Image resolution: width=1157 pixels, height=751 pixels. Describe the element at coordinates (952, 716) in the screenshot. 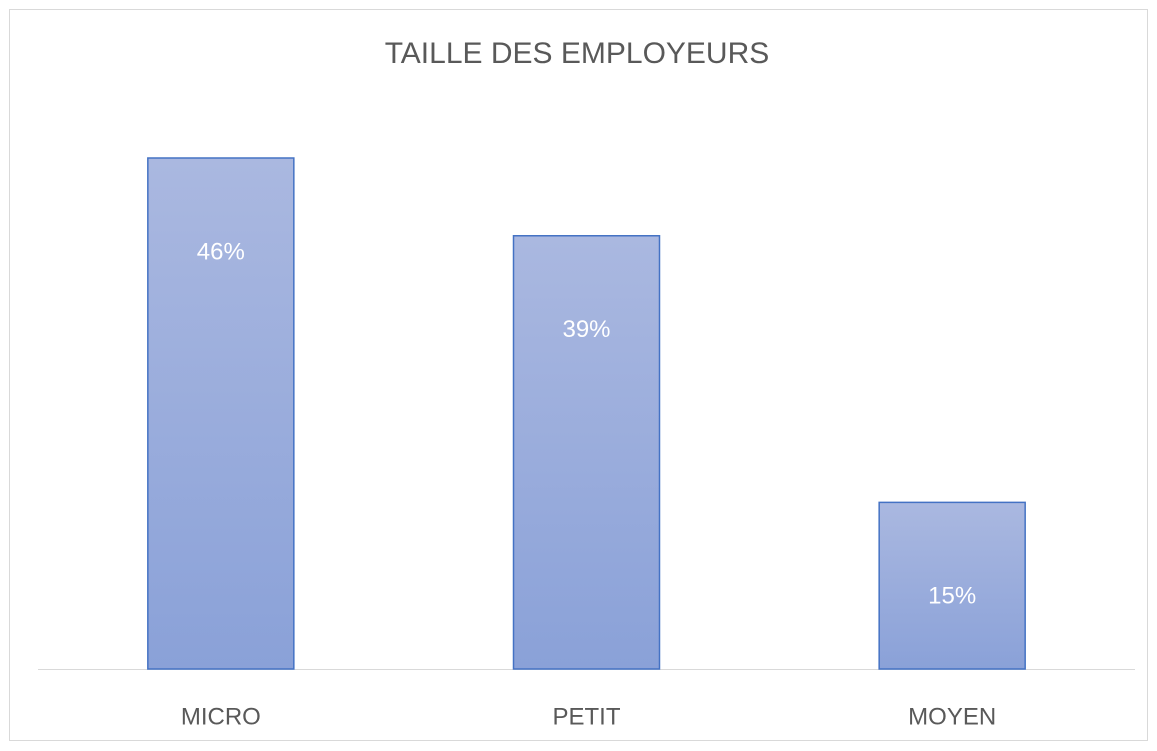

I see `x-tick-label: MOYEN` at that location.